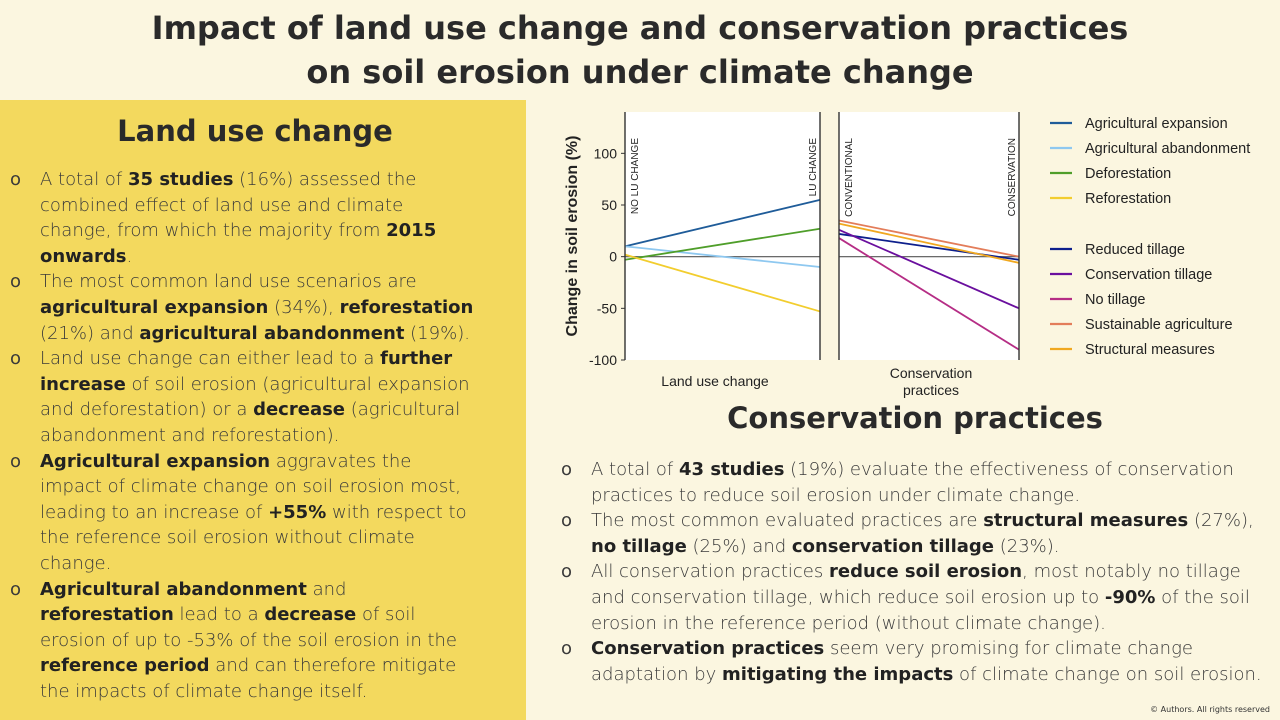 Image resolution: width=1280 pixels, height=720 pixels. Describe the element at coordinates (607, 308) in the screenshot. I see `y-tick-label: -50` at that location.